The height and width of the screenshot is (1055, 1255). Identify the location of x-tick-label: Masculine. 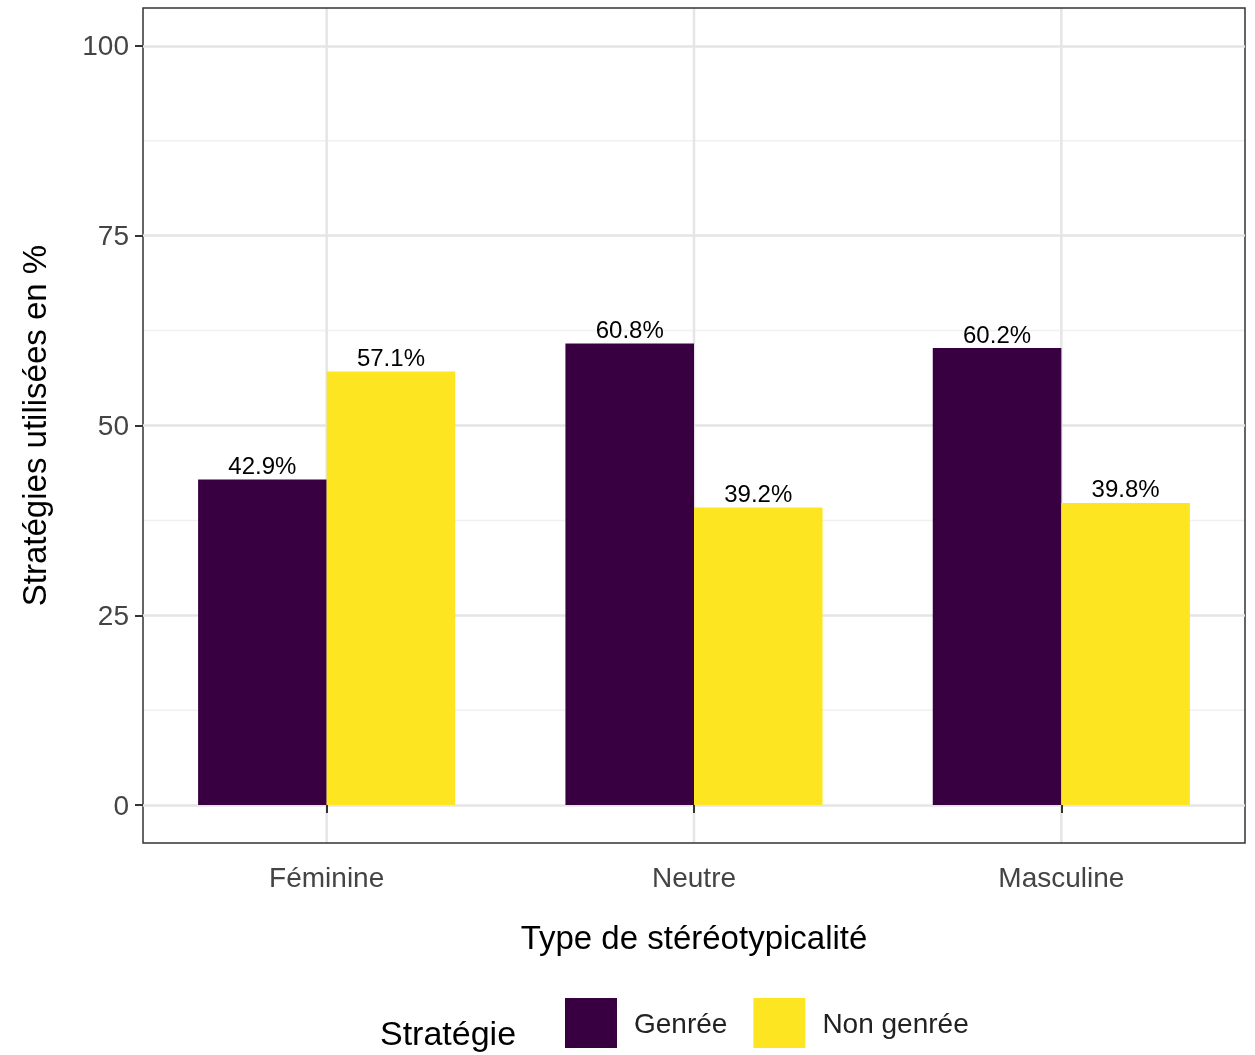
(1061, 877).